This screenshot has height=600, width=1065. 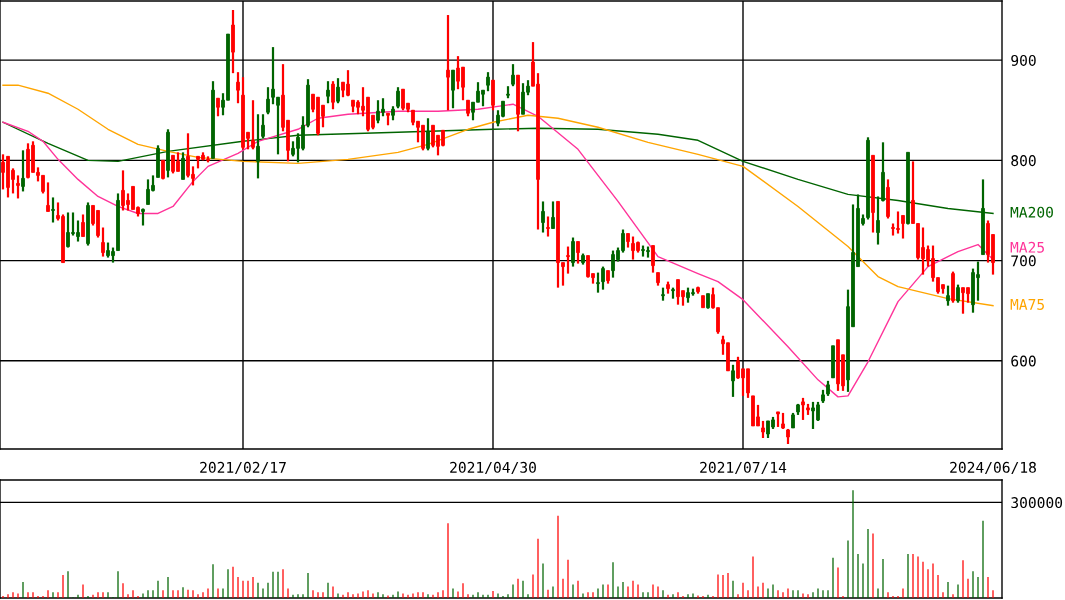 I want to click on y-tick-label: 300000, so click(x=1037, y=503).